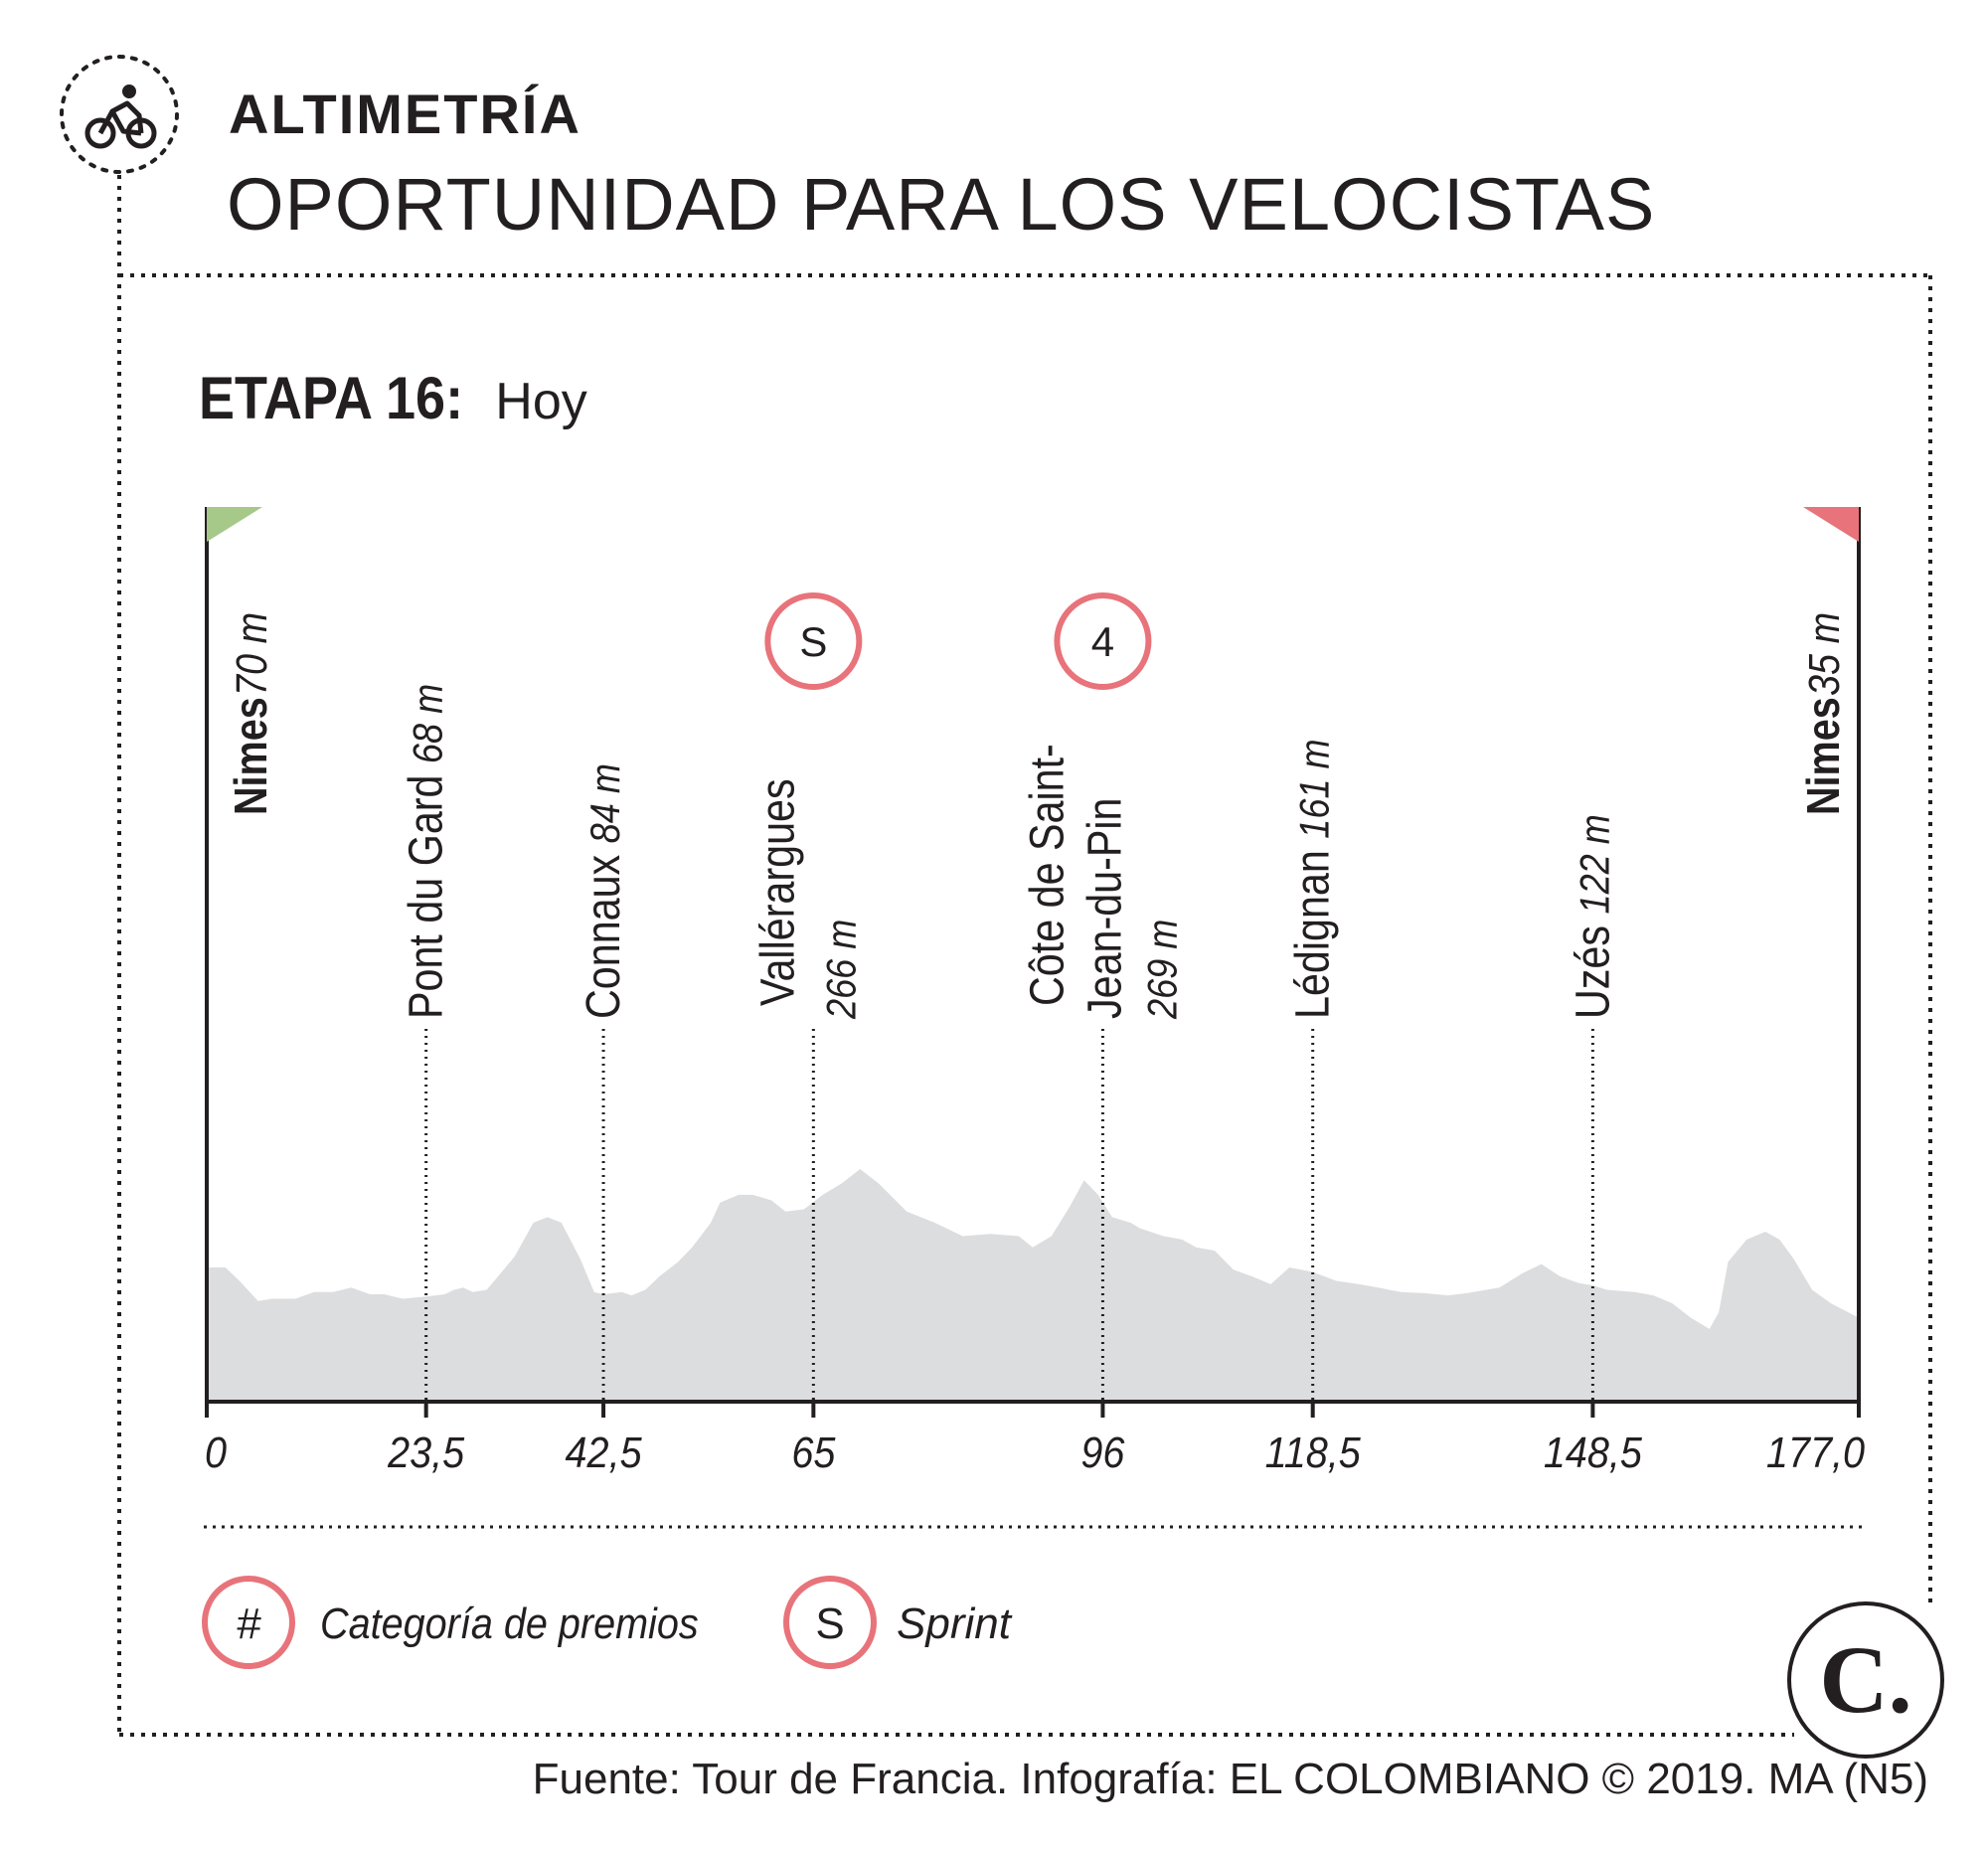  I want to click on finish-flag, so click(1831, 524).